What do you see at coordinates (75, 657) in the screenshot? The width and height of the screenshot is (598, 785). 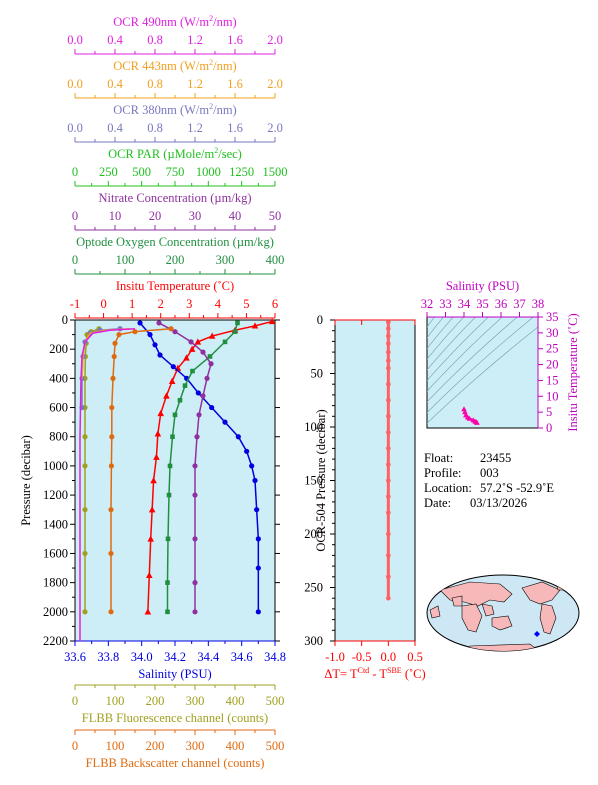 I see `axis-tick-label: 33.6` at bounding box center [75, 657].